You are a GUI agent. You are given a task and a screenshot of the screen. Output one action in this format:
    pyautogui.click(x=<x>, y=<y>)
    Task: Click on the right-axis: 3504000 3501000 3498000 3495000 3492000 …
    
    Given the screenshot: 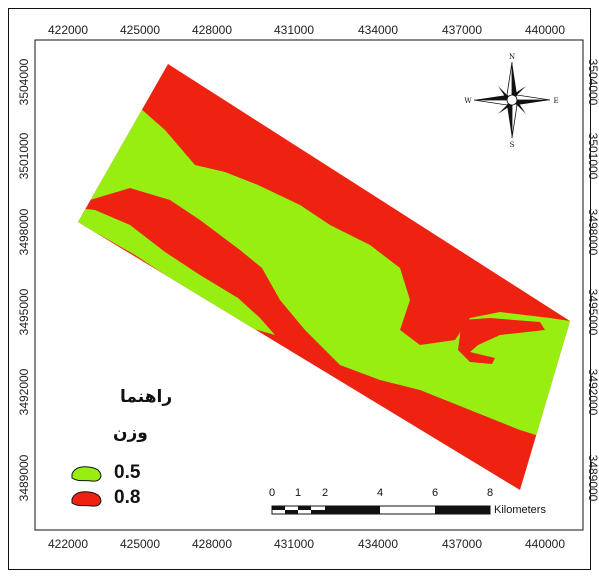 What is the action you would take?
    pyautogui.click(x=592, y=280)
    